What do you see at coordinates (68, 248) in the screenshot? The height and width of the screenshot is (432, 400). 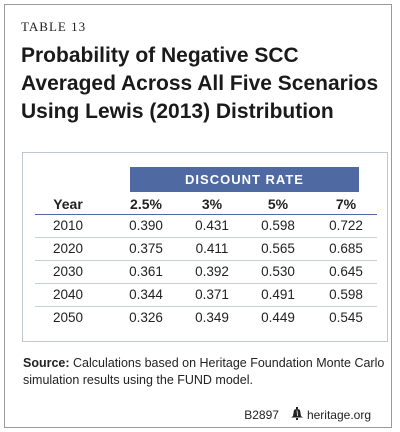 I see `cell-year: 2020` at bounding box center [68, 248].